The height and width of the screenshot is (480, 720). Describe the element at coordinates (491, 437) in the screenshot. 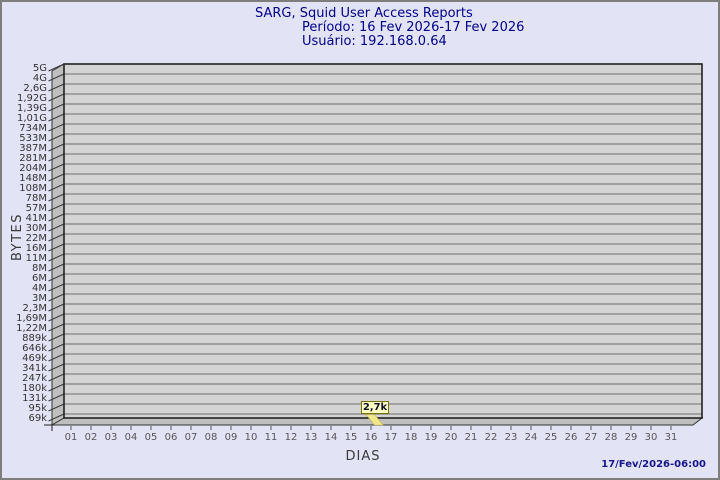

I see `x-tick-label: 22` at that location.